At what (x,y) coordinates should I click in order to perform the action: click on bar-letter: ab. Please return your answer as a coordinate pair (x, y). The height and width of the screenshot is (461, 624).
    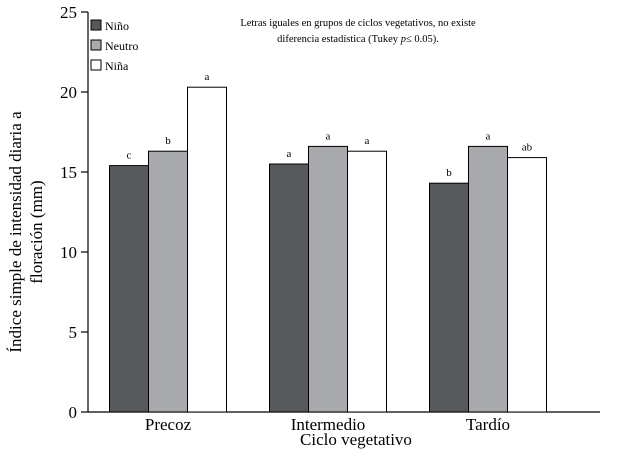
    Looking at the image, I should click on (527, 148).